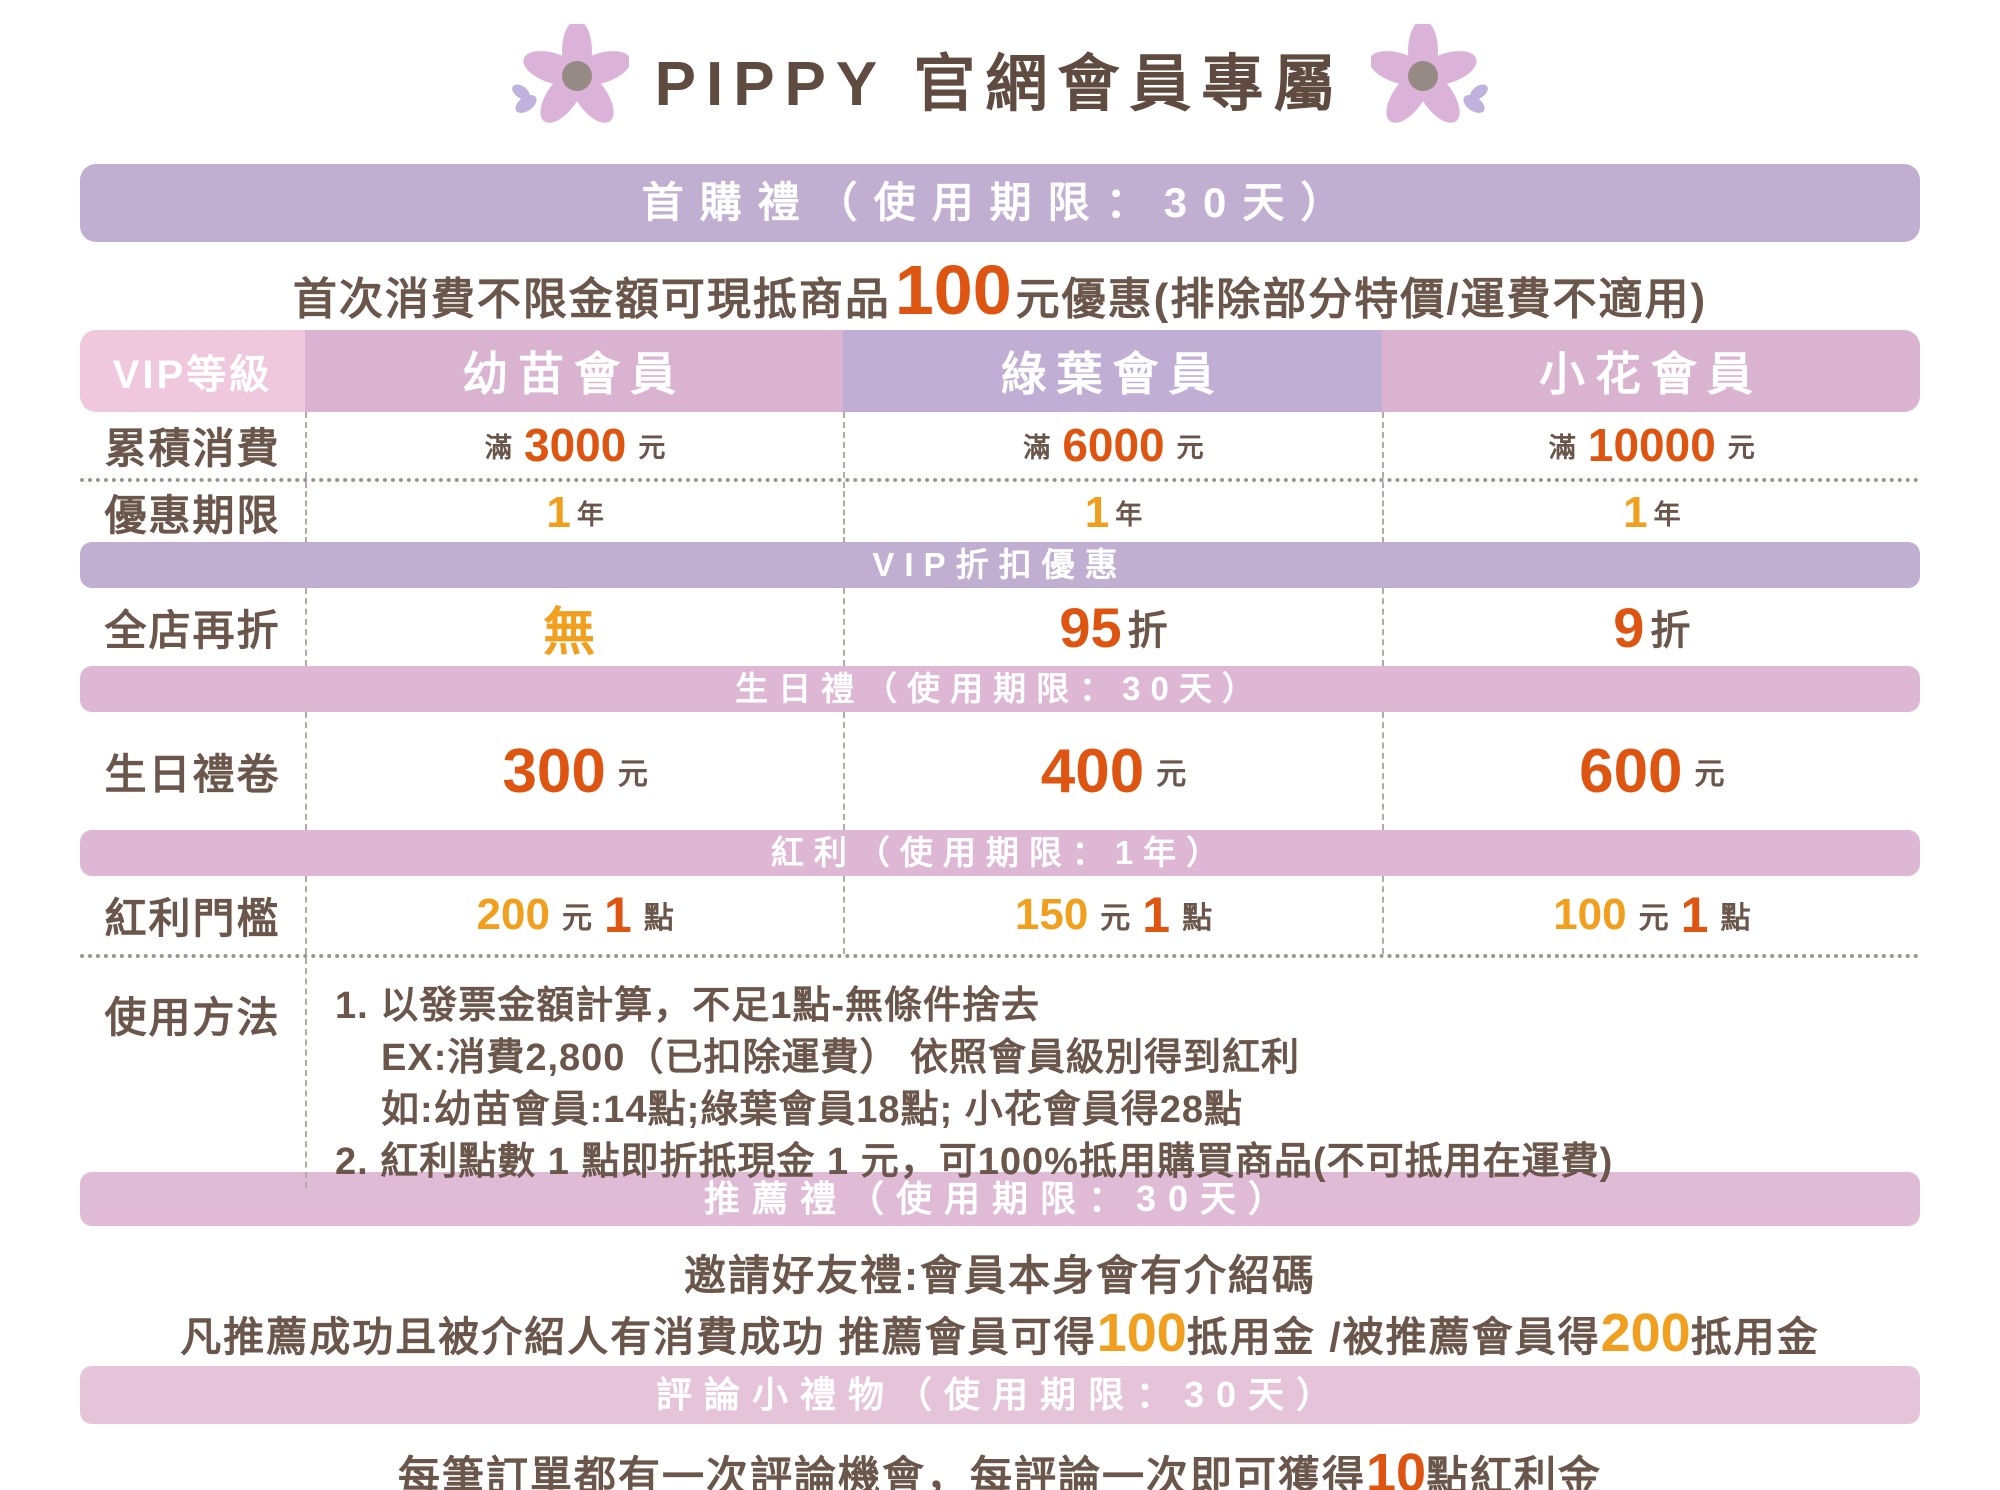  I want to click on bonus-cell-tier1: 200 元 1 點, so click(574, 915).